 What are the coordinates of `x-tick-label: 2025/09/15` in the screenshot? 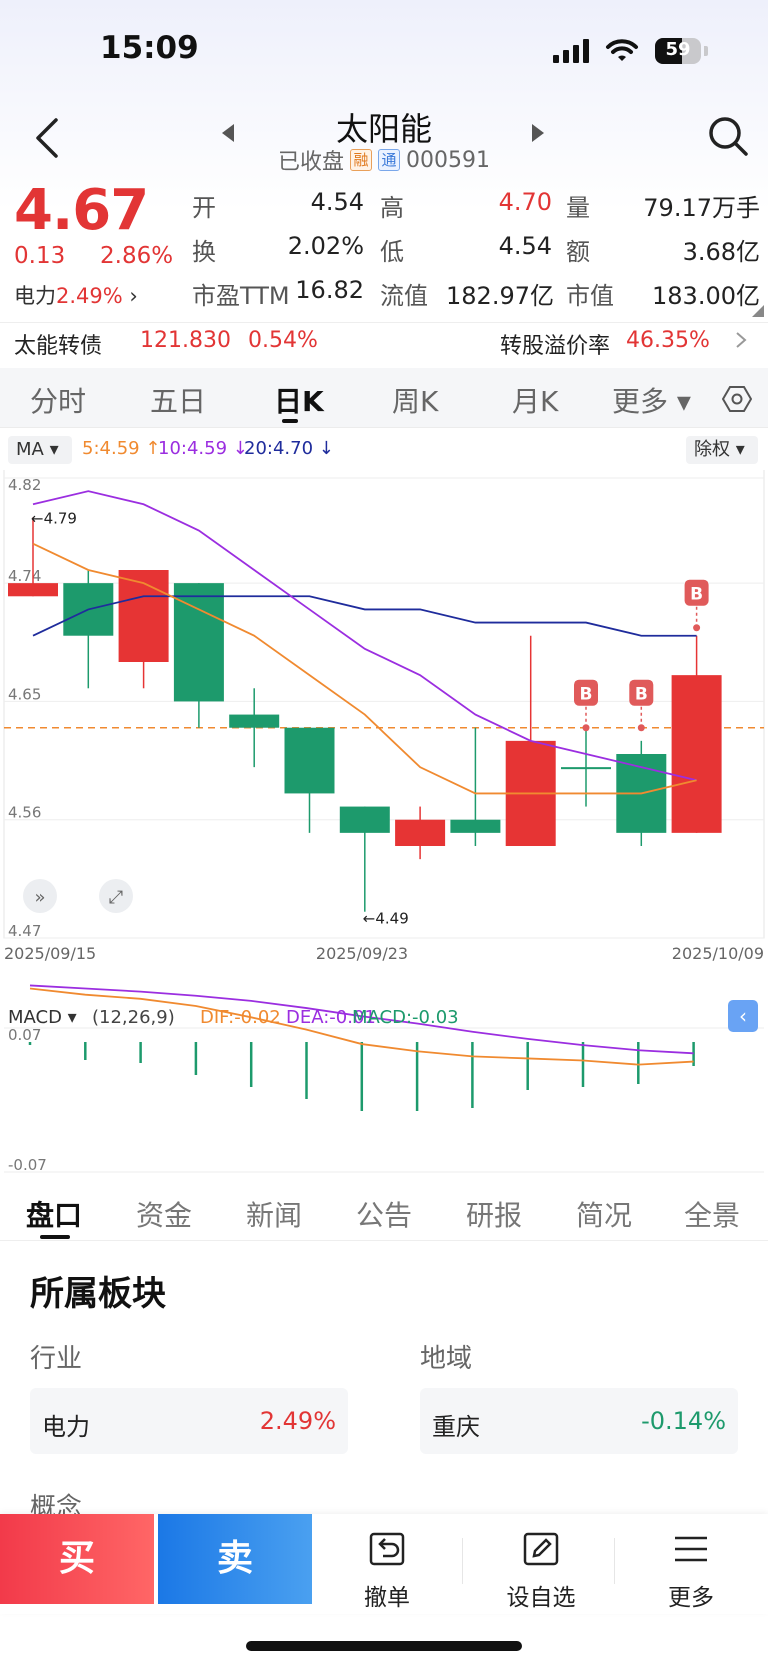 It's located at (50, 953).